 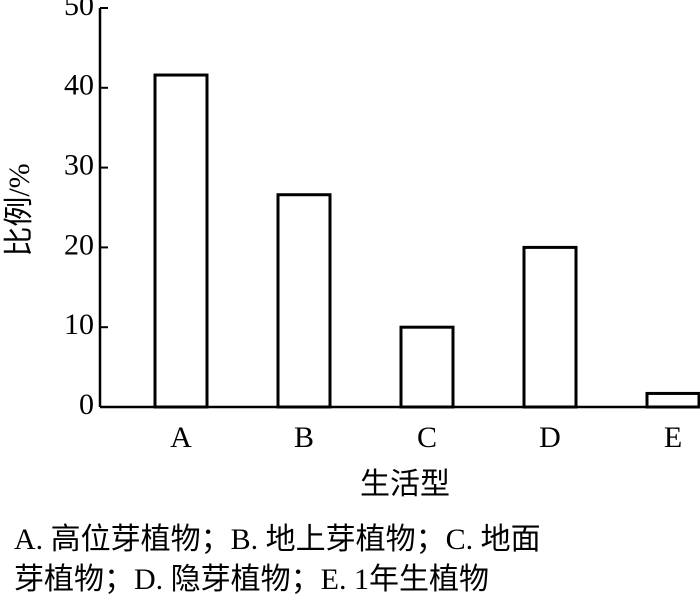 I want to click on y-tick-label: 0, so click(x=86, y=404).